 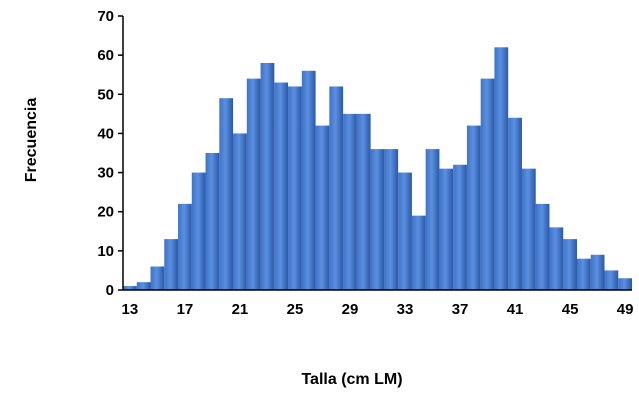 I want to click on x-tick-label: 45, so click(x=570, y=309).